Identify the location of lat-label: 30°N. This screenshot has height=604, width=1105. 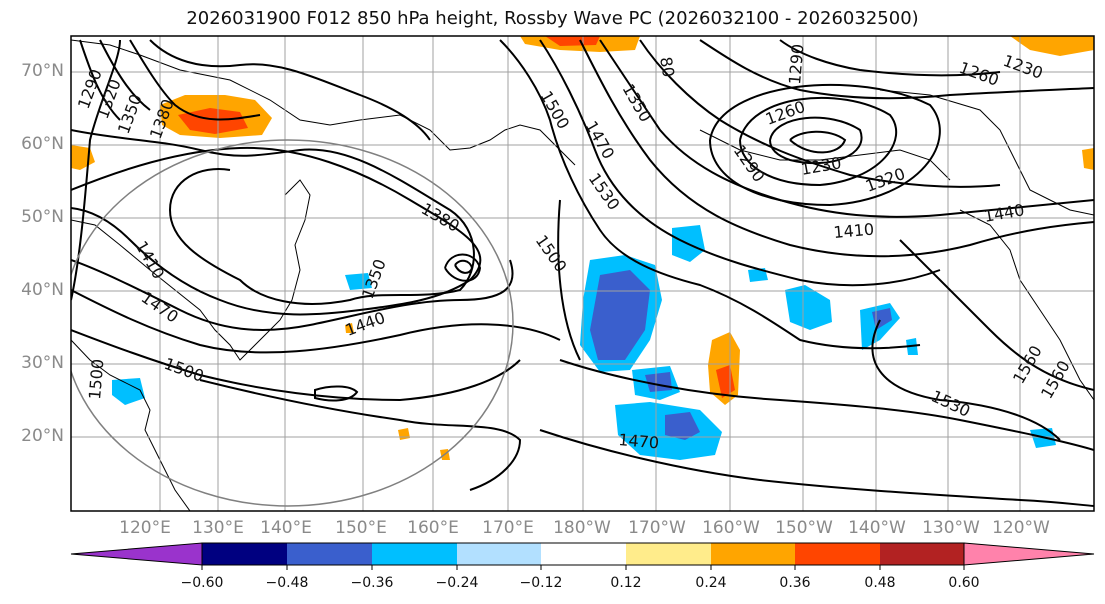
(42, 363).